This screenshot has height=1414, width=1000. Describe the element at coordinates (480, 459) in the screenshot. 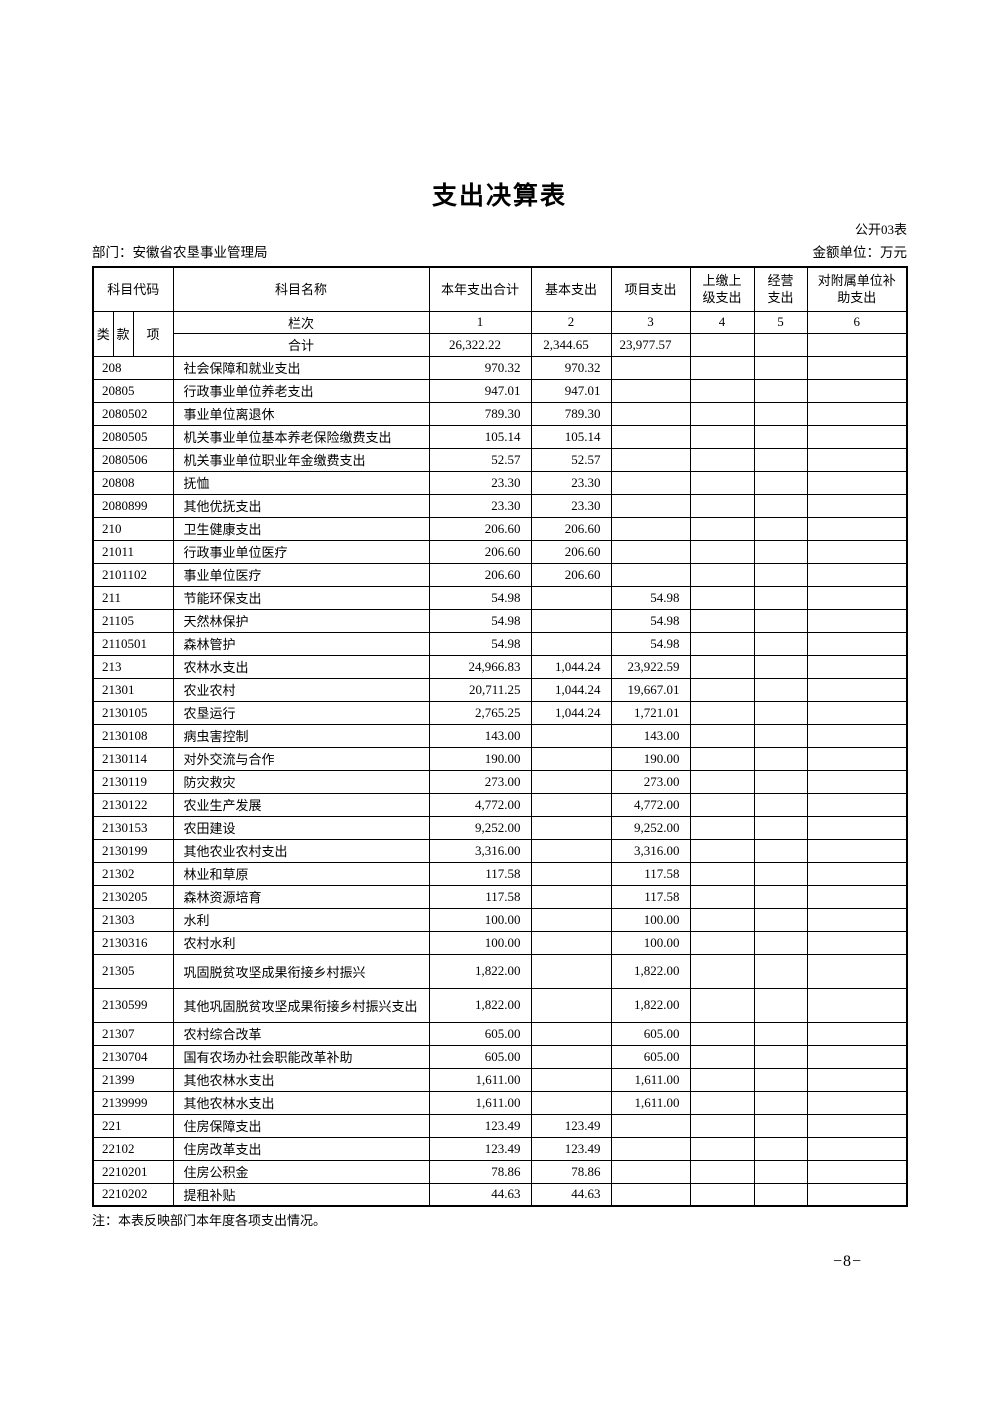

I see `annual-total-cell: 52.57` at that location.